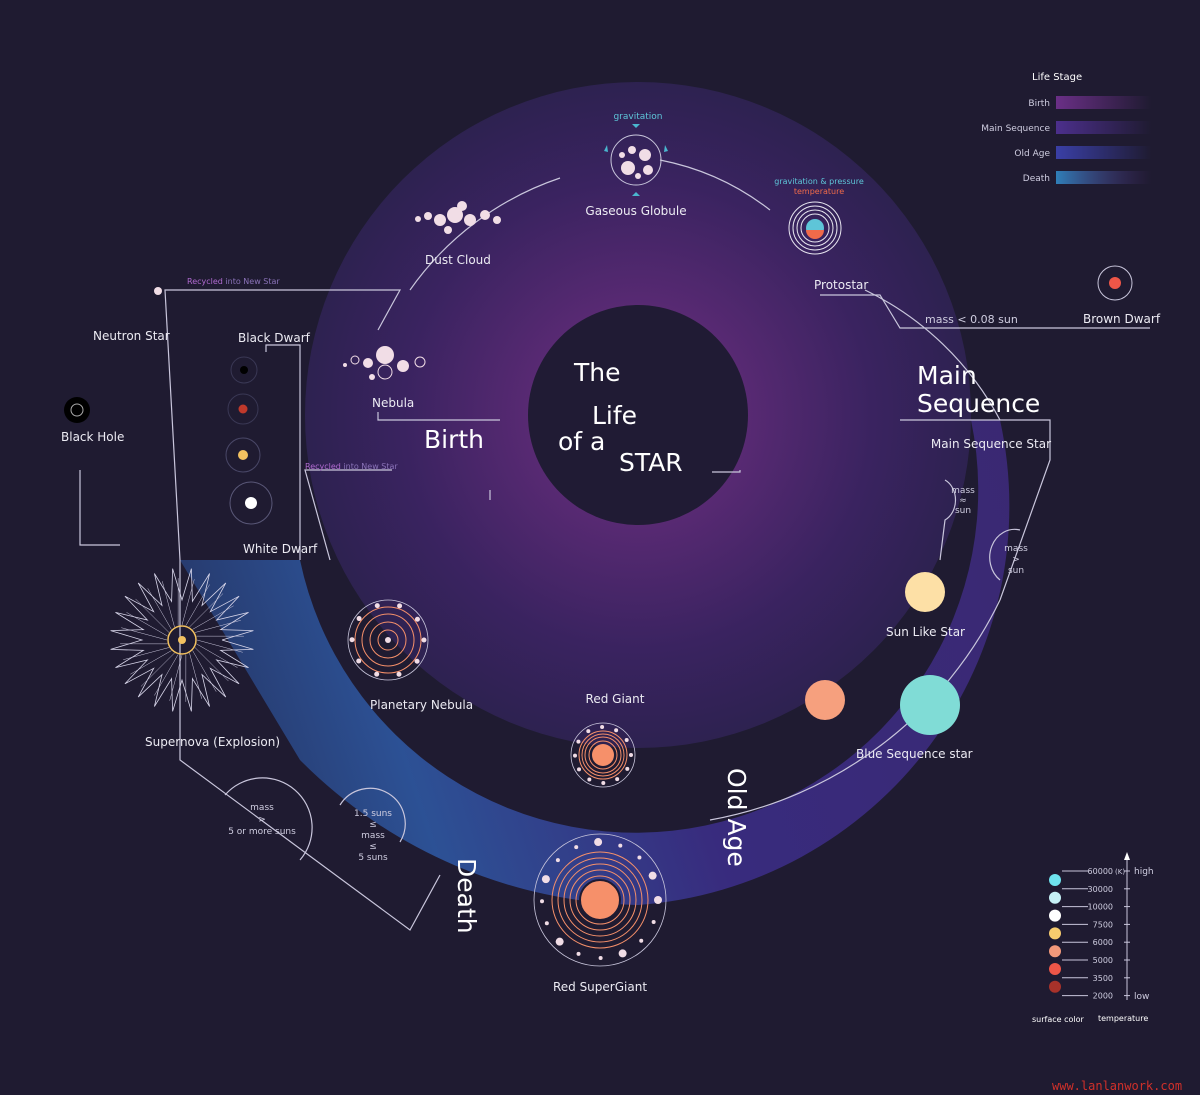  What do you see at coordinates (947, 375) in the screenshot?
I see `stage-main-sequence-1: Main` at bounding box center [947, 375].